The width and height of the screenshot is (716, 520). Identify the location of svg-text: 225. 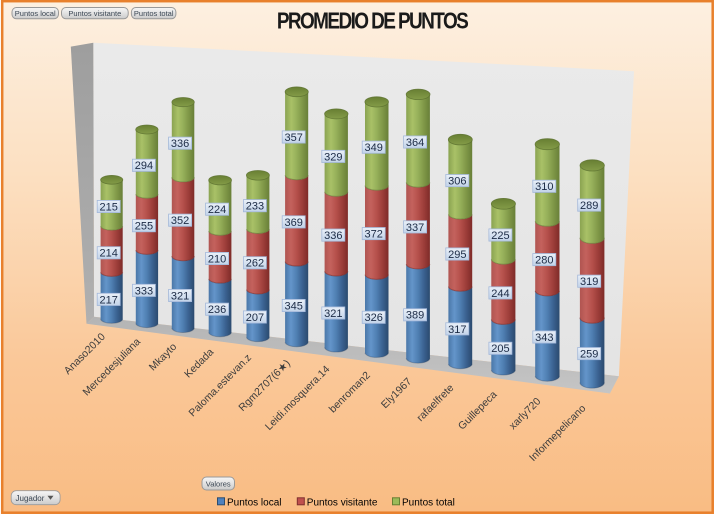
(500, 236).